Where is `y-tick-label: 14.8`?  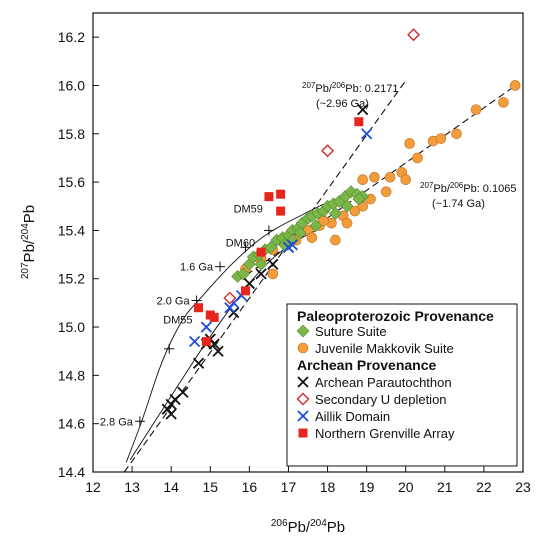
y-tick-label: 14.8 is located at coordinates (71, 375).